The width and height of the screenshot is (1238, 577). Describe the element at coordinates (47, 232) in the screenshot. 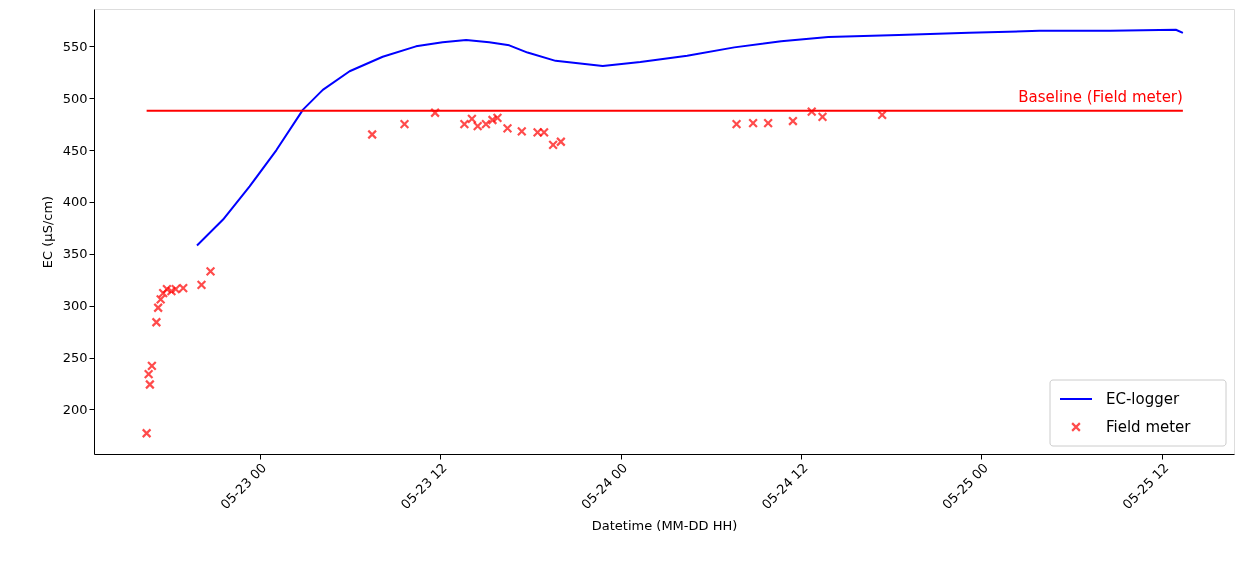

I see `y-axis-title: EC (μS/cm)` at that location.